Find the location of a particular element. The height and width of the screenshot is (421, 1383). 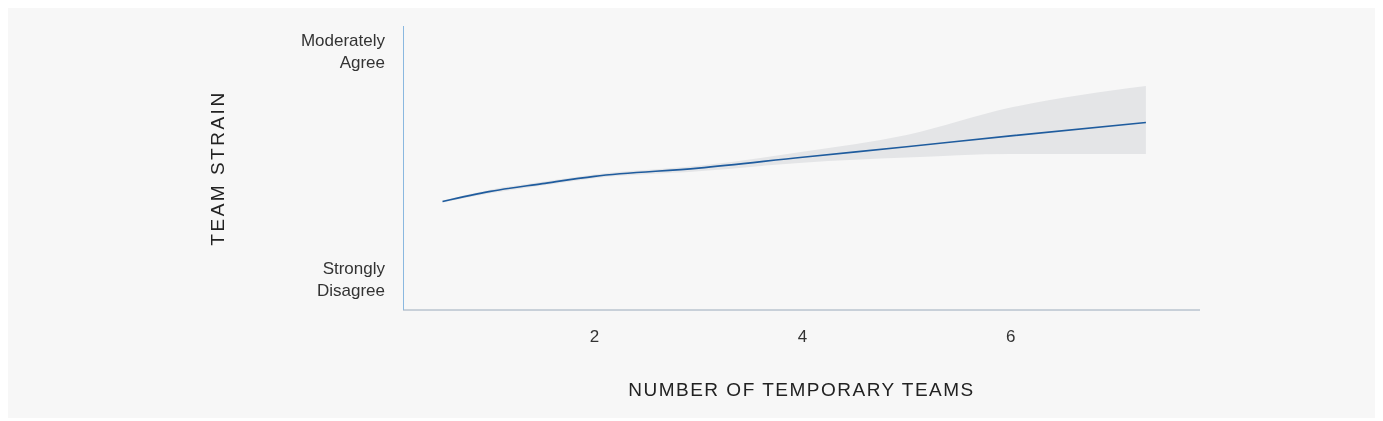

x-tick-label: 6 is located at coordinates (1010, 337).